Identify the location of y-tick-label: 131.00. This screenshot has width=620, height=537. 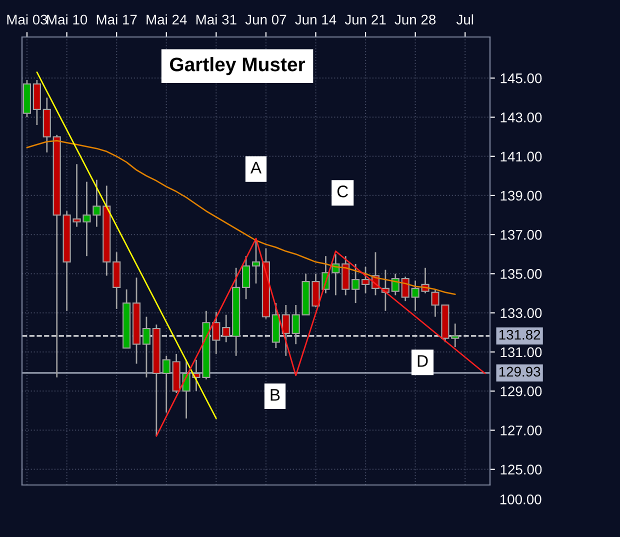
(521, 352).